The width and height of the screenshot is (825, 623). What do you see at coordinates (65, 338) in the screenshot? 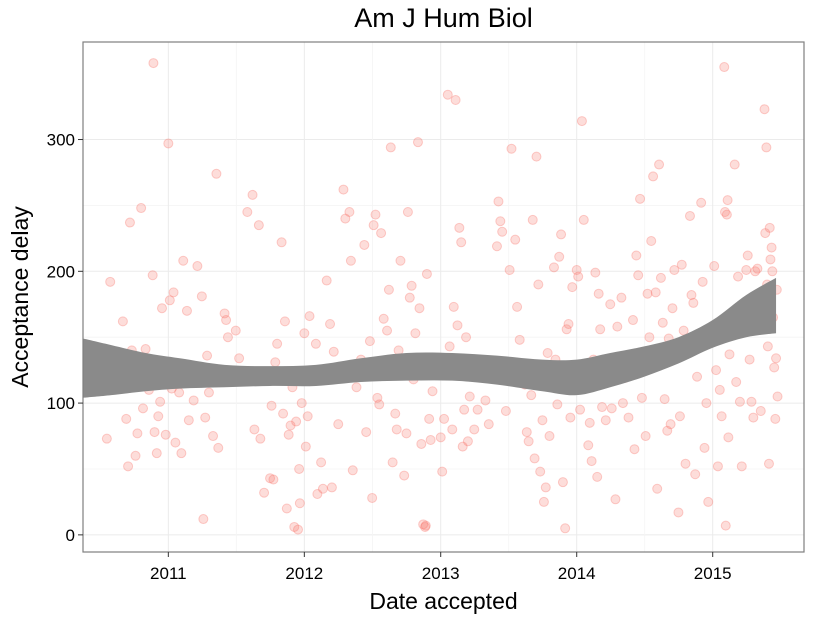
I see `y-axis-ticks: 0 100 200 300` at bounding box center [65, 338].